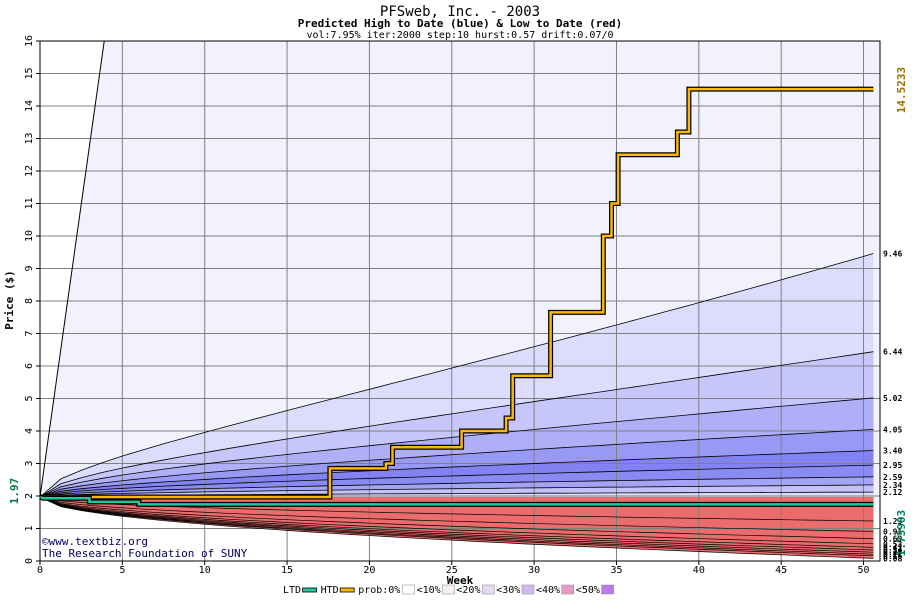 Image resolution: width=920 pixels, height=600 pixels. I want to click on x-tick-label: 5, so click(122, 570).